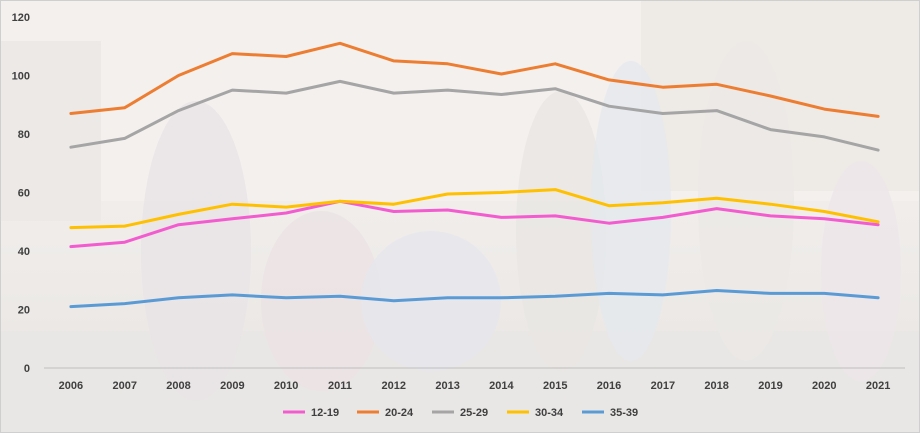 The width and height of the screenshot is (920, 433). Describe the element at coordinates (232, 386) in the screenshot. I see `x-tick-label: 2009` at that location.